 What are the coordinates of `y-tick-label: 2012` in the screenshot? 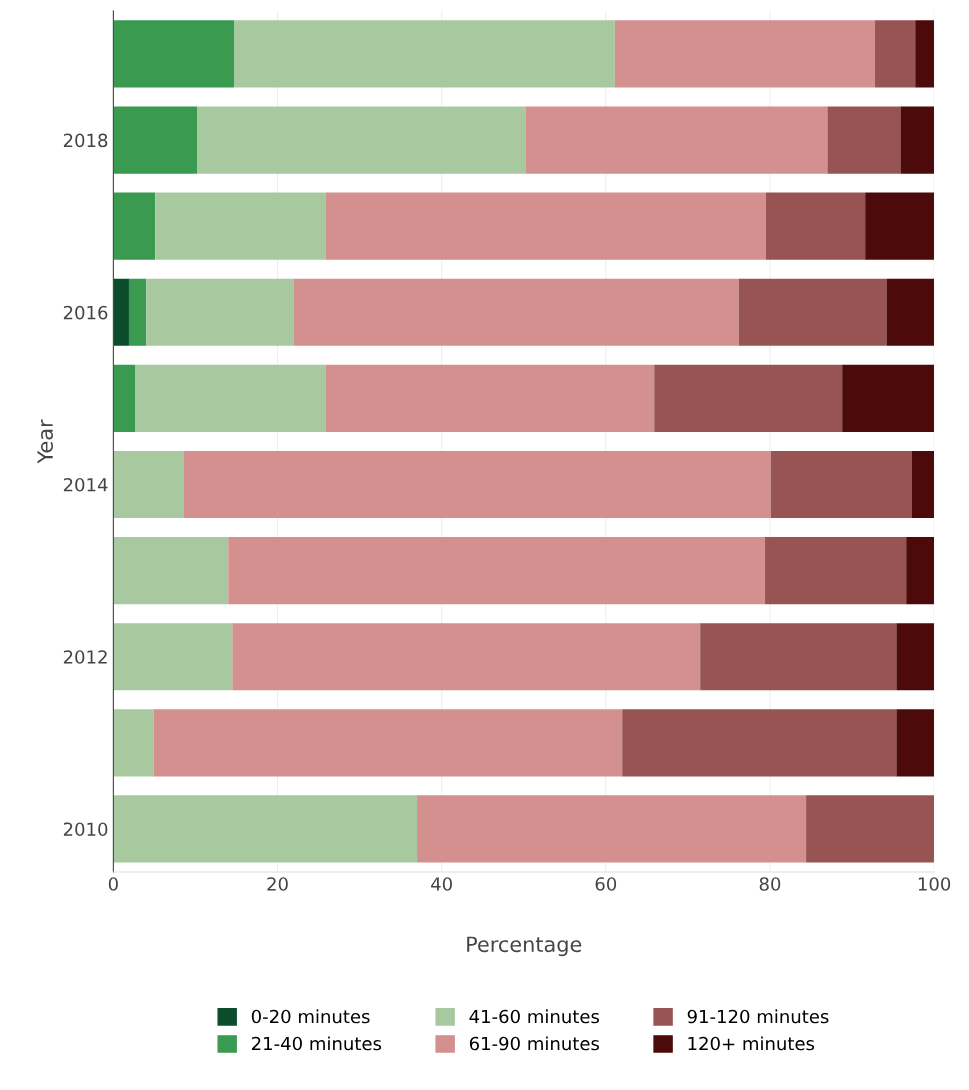 It's located at (85, 657).